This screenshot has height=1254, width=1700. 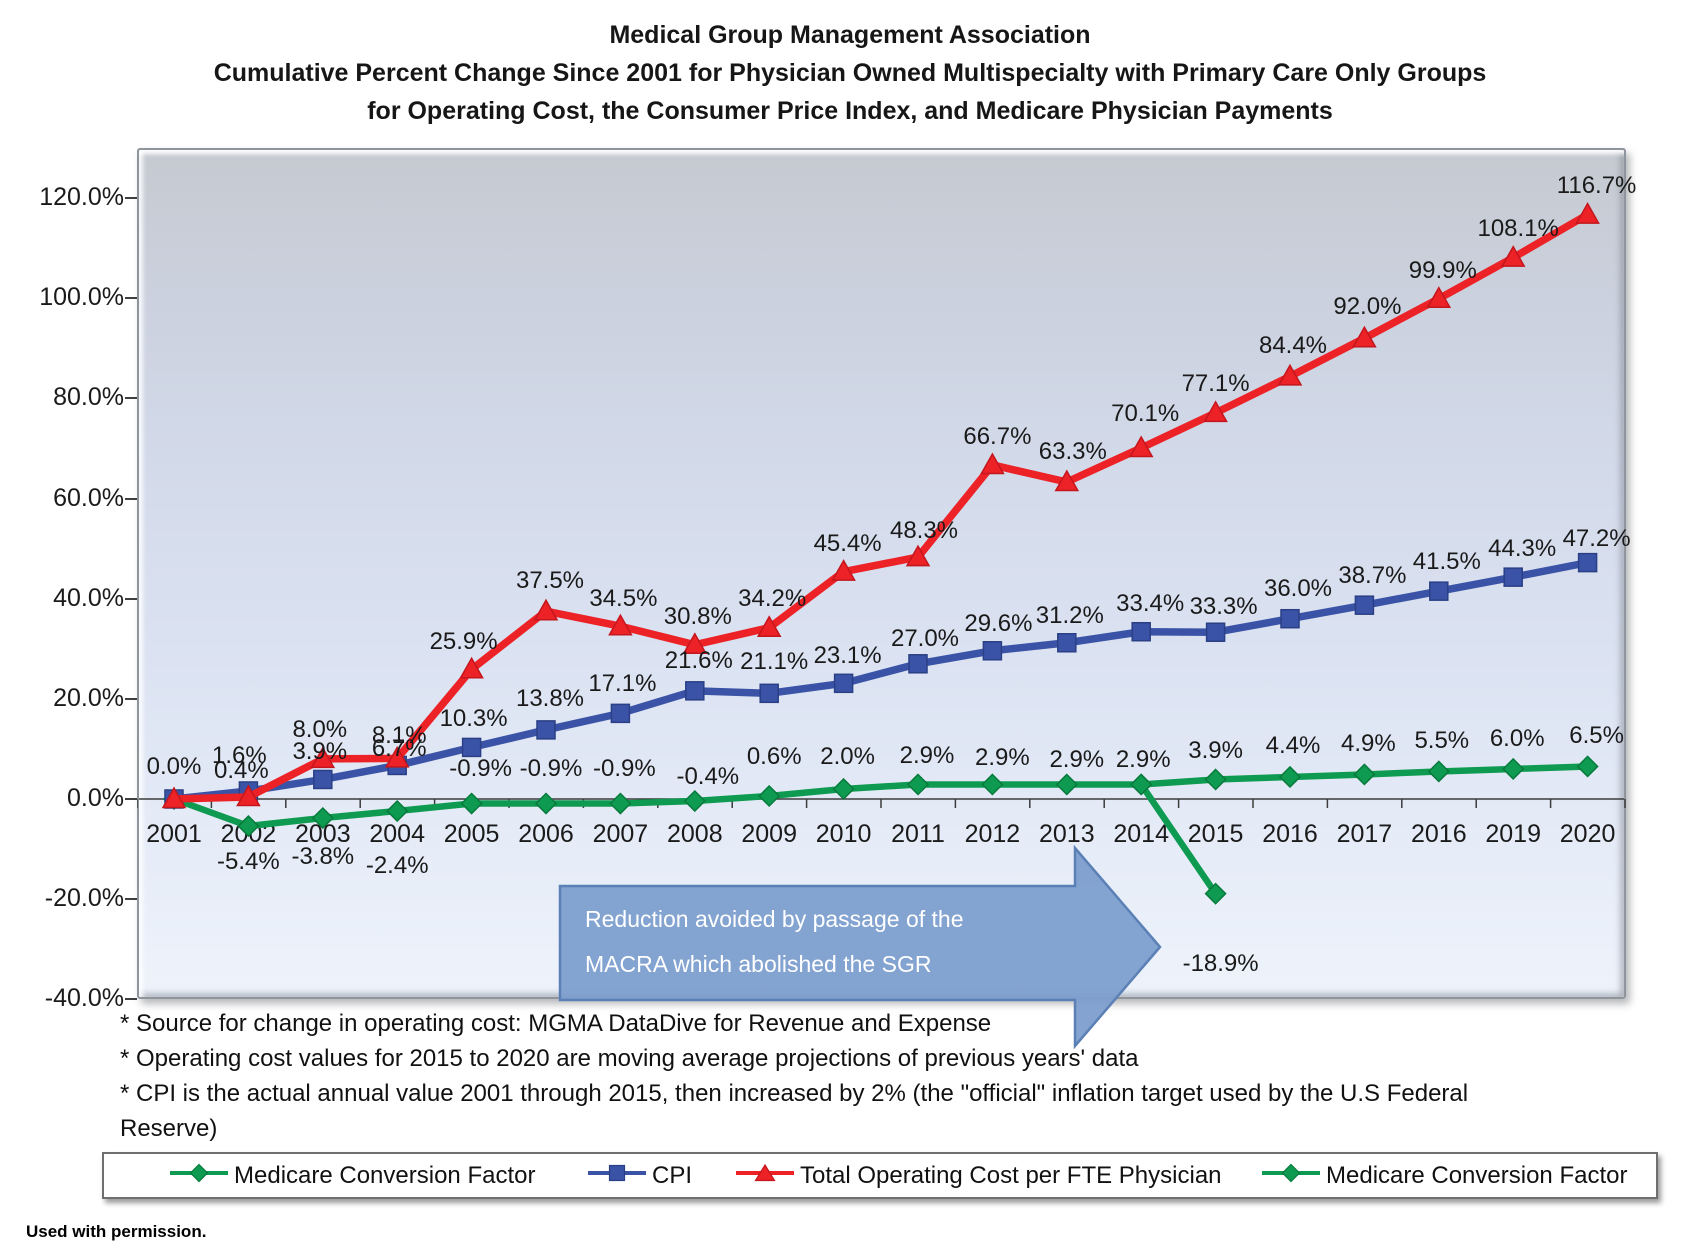 I want to click on y-tick-label: 0.0%, so click(x=95, y=798).